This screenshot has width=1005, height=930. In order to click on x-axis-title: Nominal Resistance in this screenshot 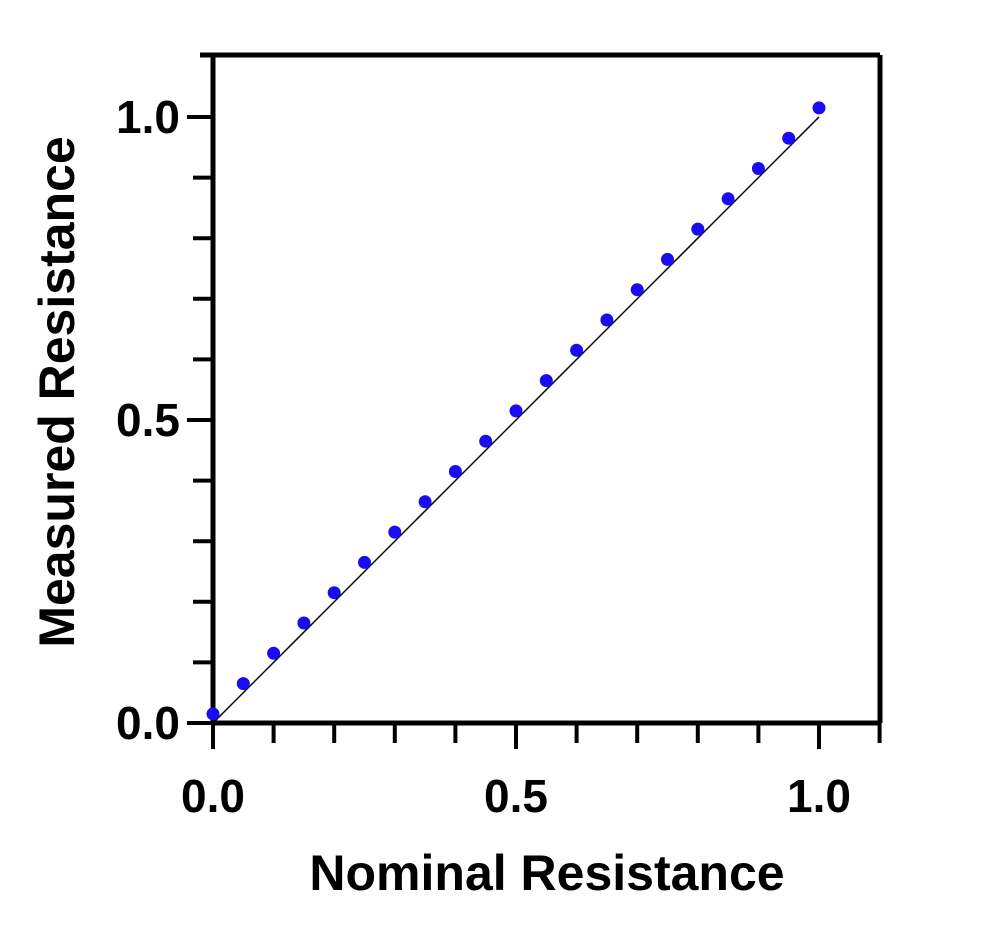, I will do `click(546, 873)`.